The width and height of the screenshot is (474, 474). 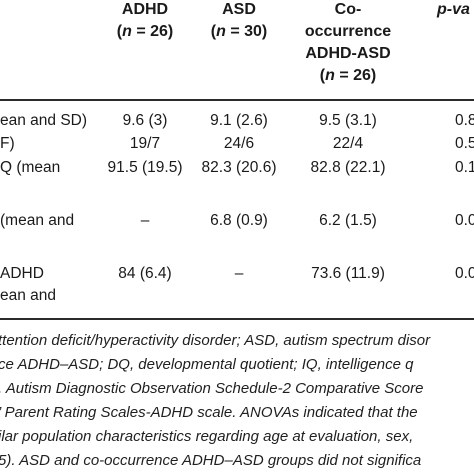 I want to click on row-label-ados: (mean and, so click(x=37, y=220).